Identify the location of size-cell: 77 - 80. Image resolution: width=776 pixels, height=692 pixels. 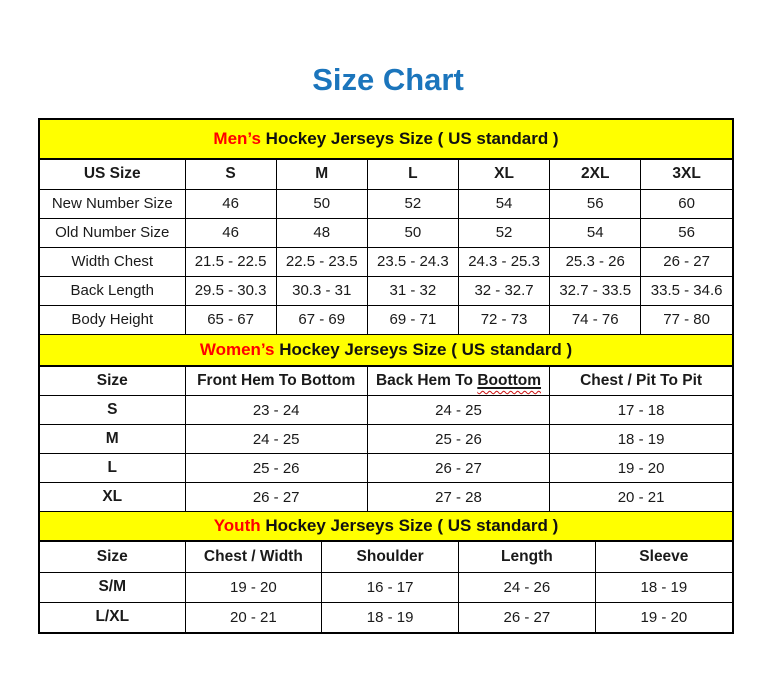
(686, 319).